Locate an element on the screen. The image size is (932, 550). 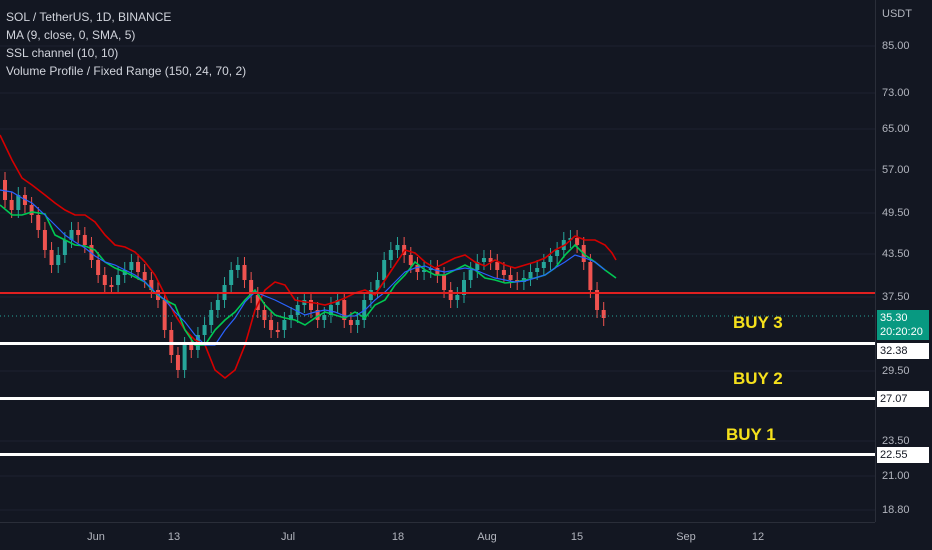
buy-2-label: BUY 2 is located at coordinates (758, 378).